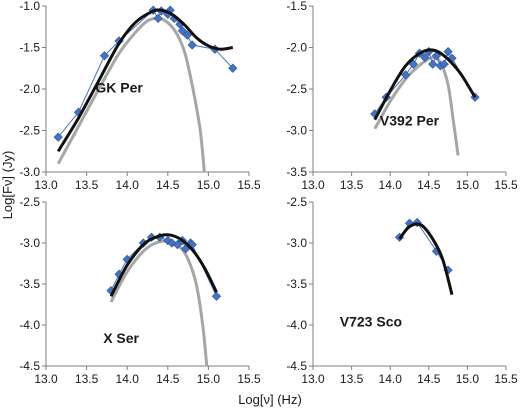  What do you see at coordinates (410, 121) in the screenshot?
I see `panel-title: V392 Per` at bounding box center [410, 121].